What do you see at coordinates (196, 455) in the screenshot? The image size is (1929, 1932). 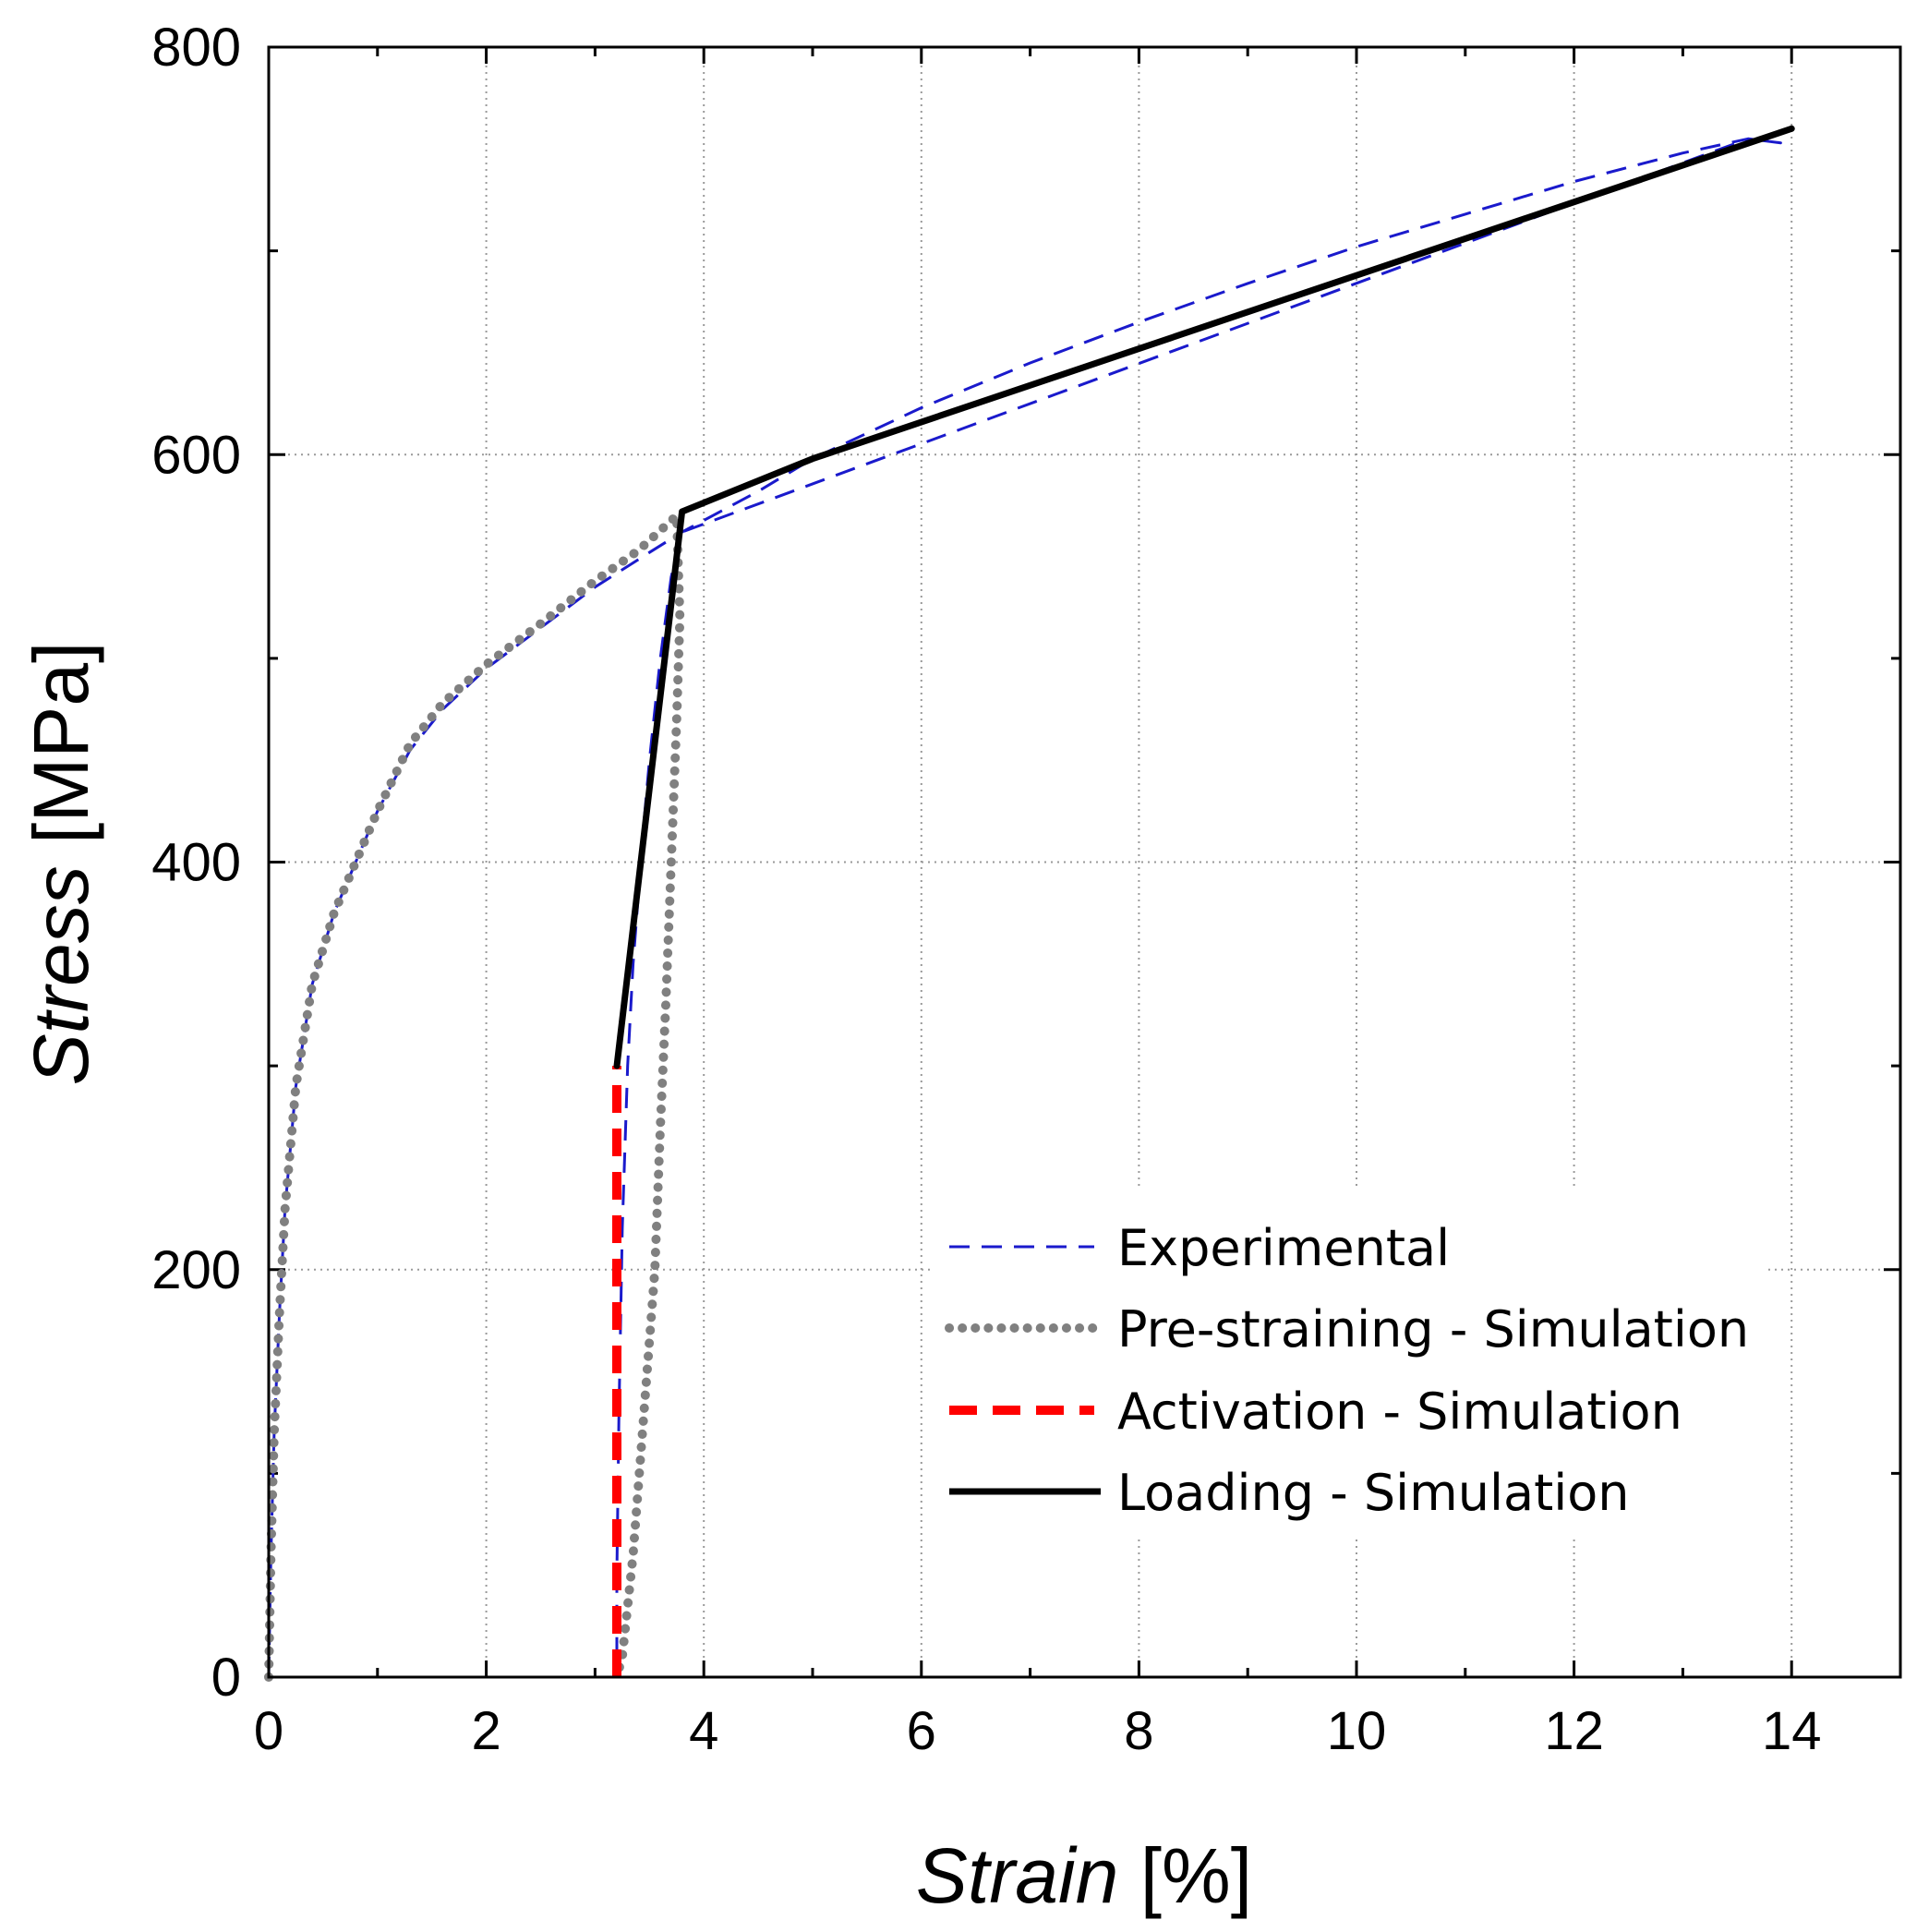 I see `y-tick-label: 600` at bounding box center [196, 455].